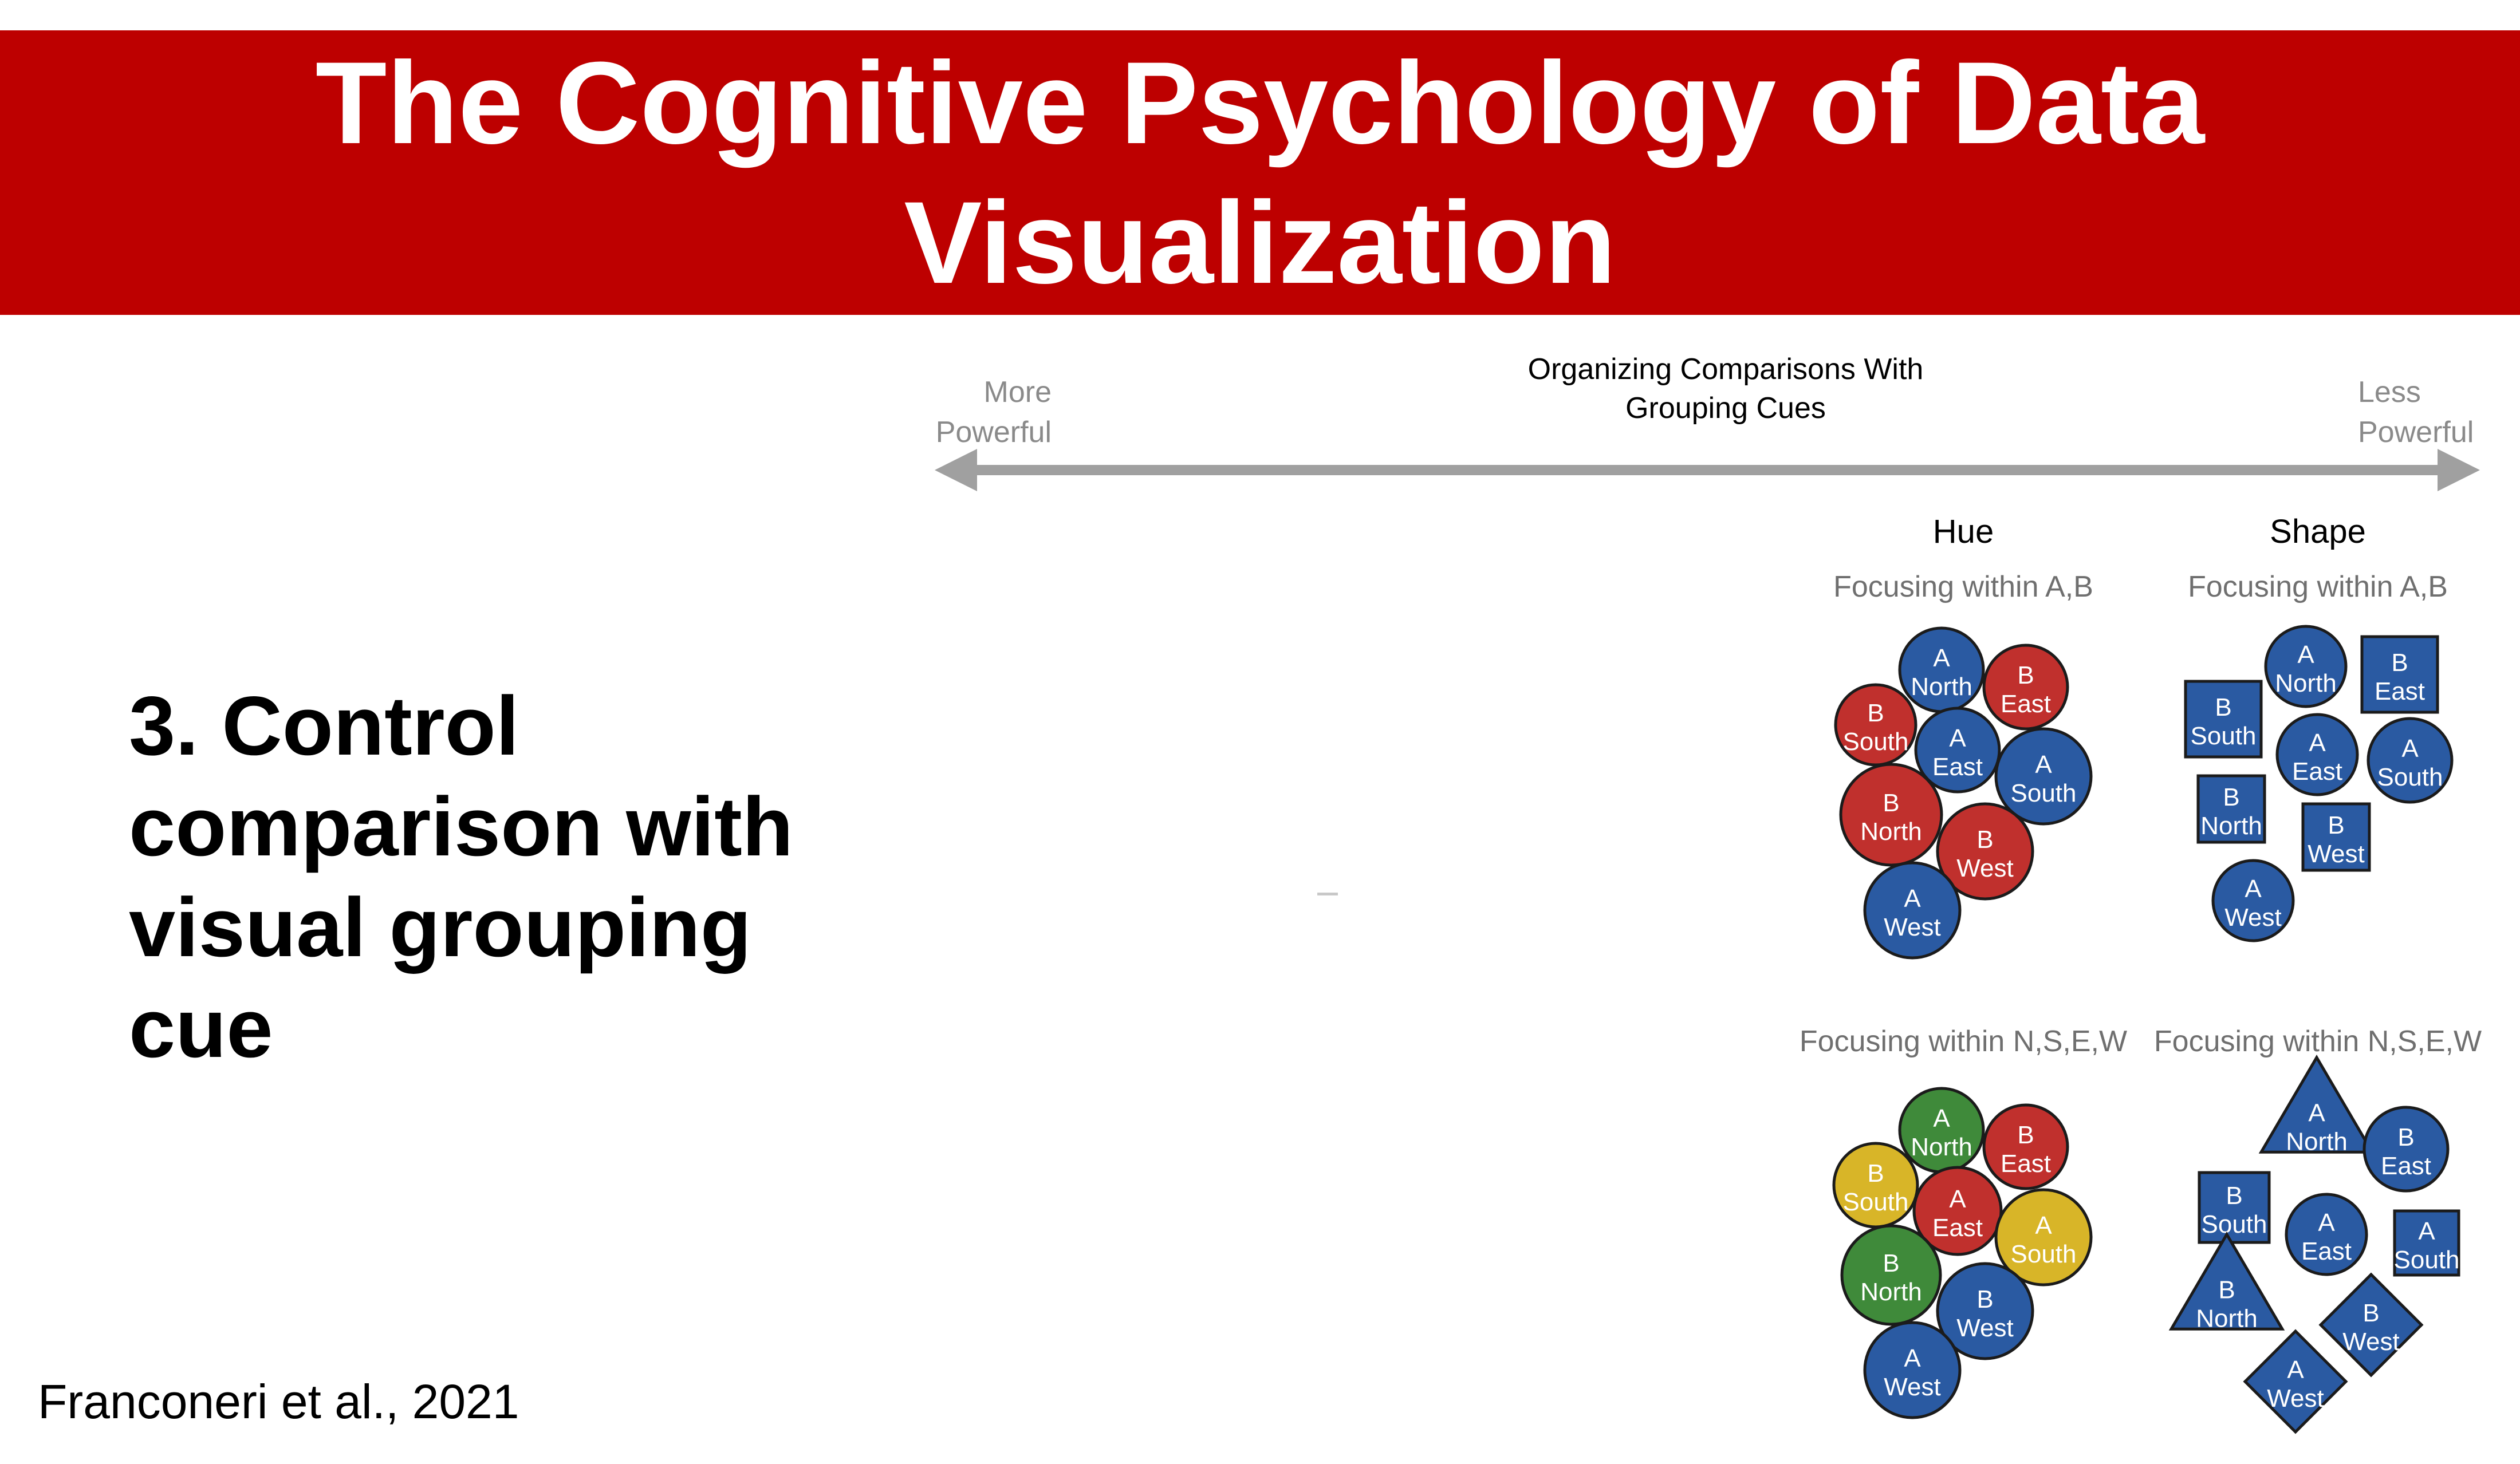 Image resolution: width=2520 pixels, height=1464 pixels. I want to click on scale-left-line2: Powerful, so click(994, 432).